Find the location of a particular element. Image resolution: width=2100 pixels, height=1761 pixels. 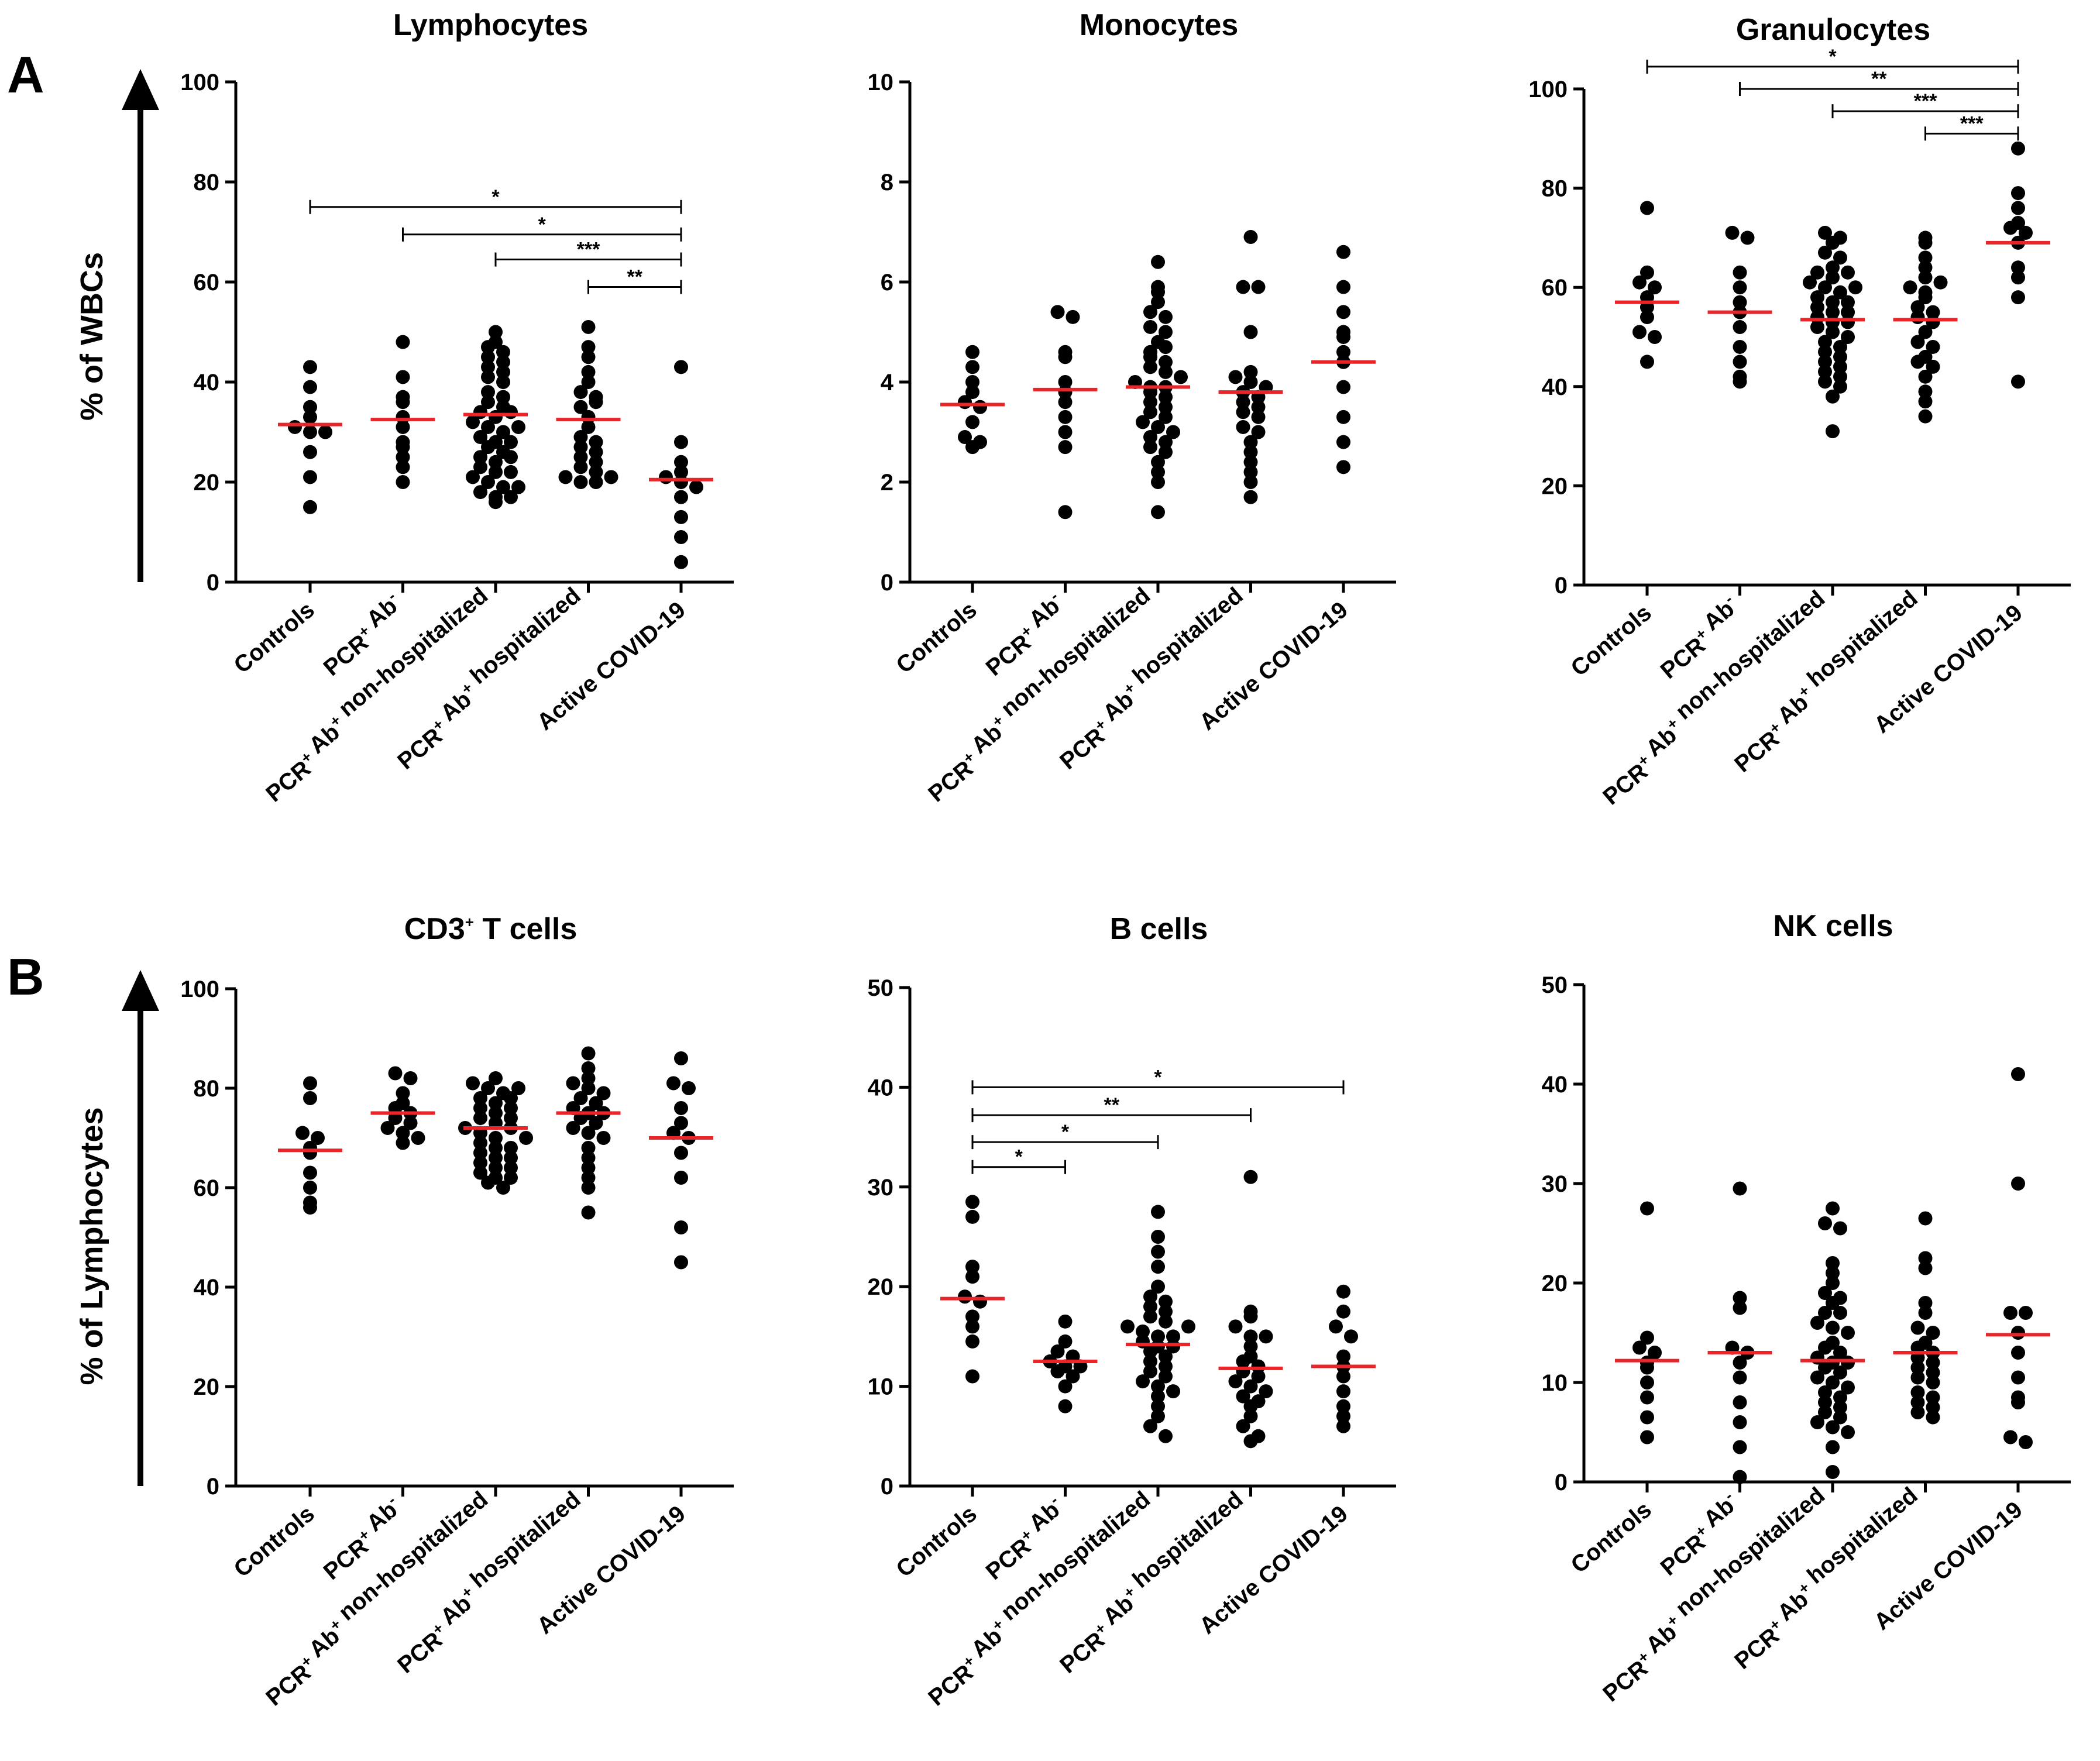

panel-label-b: B is located at coordinates (25, 977).